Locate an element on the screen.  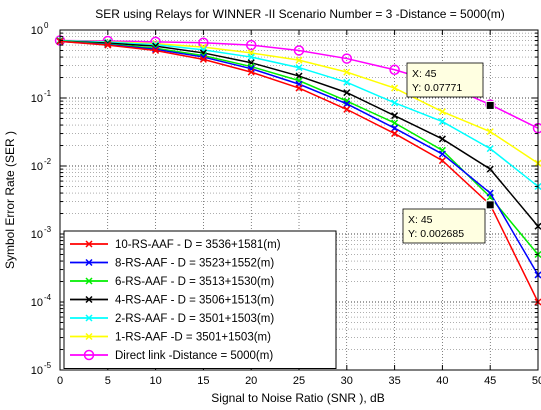
legend-label: 8-RS-AAF - D = 3523+1552(m) is located at coordinates (194, 264).